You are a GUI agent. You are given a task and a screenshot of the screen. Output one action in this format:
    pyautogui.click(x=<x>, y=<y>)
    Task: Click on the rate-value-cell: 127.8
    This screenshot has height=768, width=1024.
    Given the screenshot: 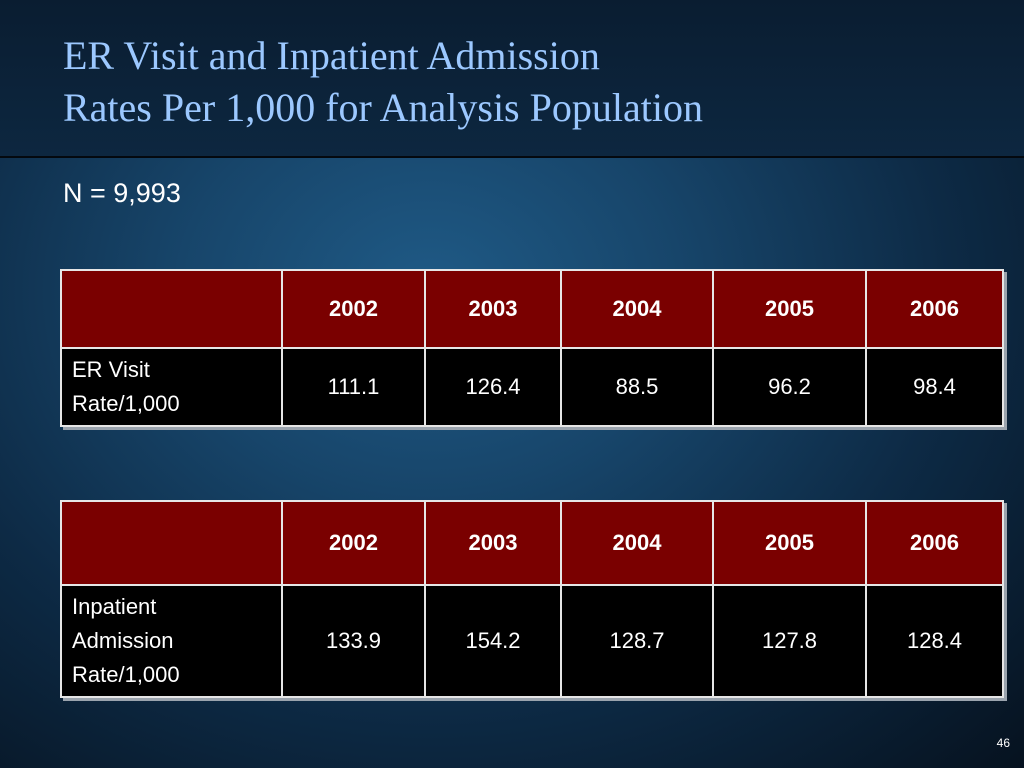 What is the action you would take?
    pyautogui.click(x=789, y=641)
    